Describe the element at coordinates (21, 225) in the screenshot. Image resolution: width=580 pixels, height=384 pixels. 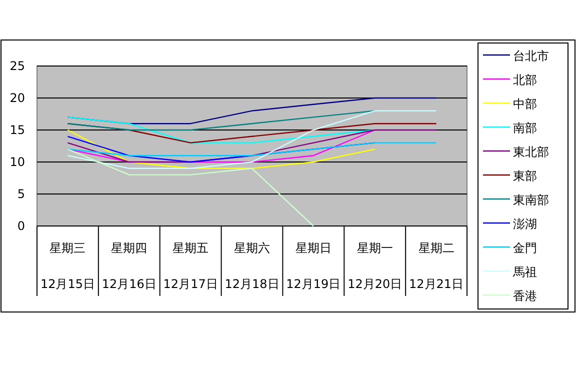
I see `y-tick-label: 0` at that location.